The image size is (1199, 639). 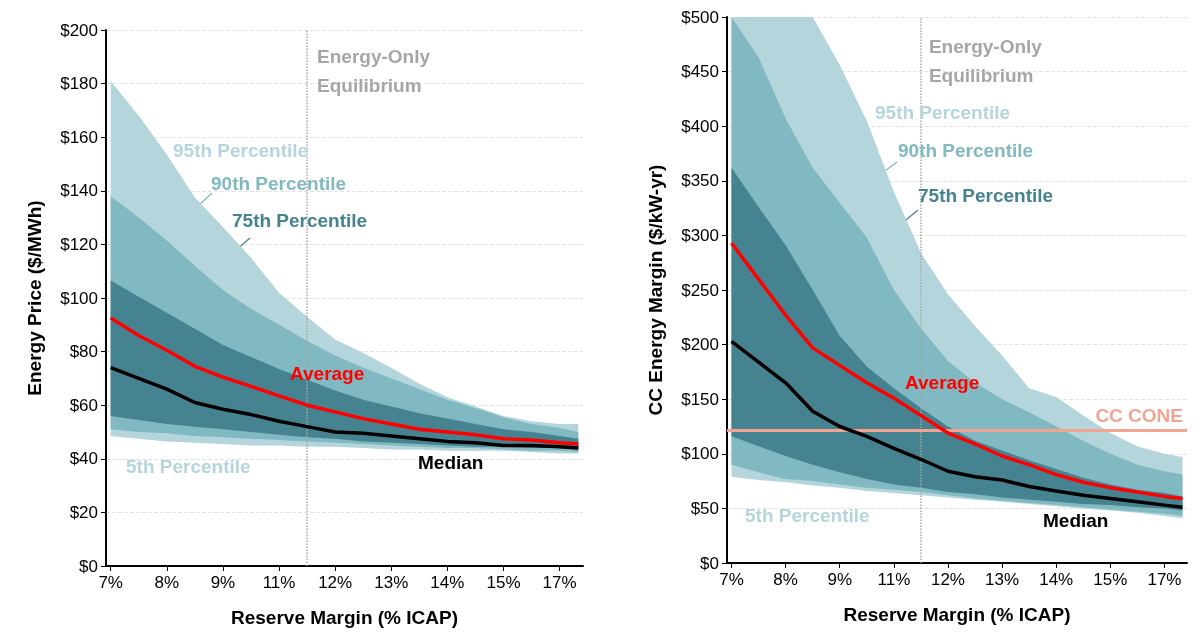 What do you see at coordinates (700, 17) in the screenshot?
I see `y-tick-label: $500` at bounding box center [700, 17].